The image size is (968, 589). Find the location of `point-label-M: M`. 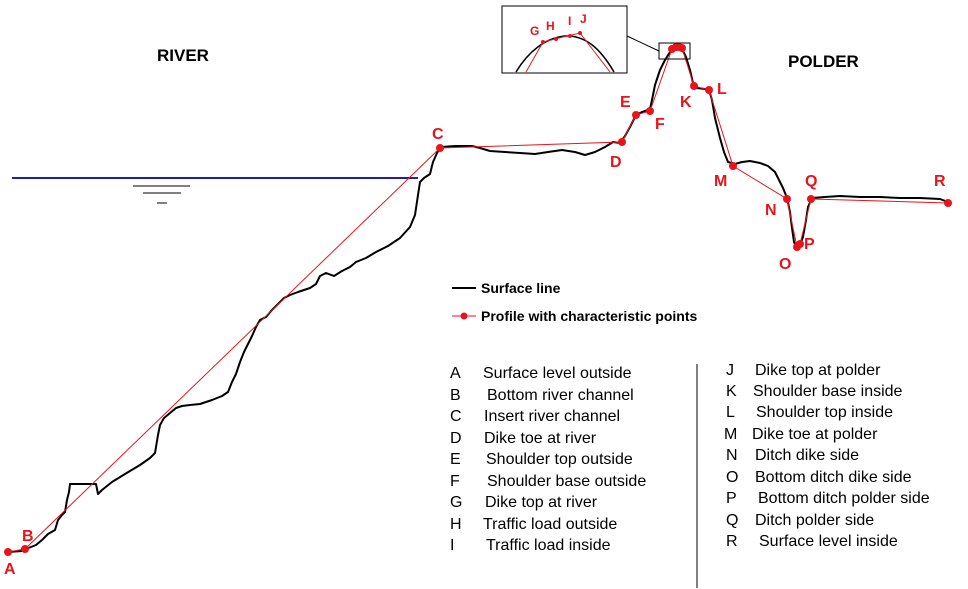

point-label-M: M is located at coordinates (720, 181).